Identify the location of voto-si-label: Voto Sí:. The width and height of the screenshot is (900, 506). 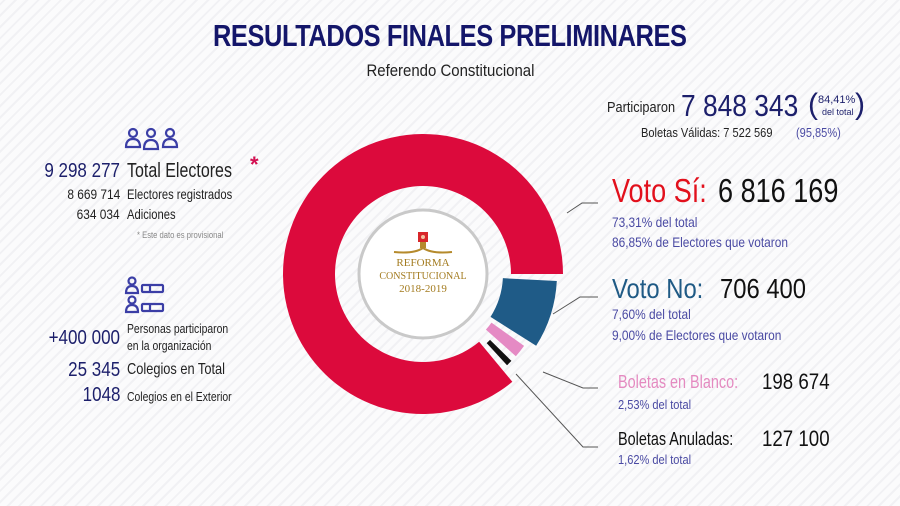
(659, 190).